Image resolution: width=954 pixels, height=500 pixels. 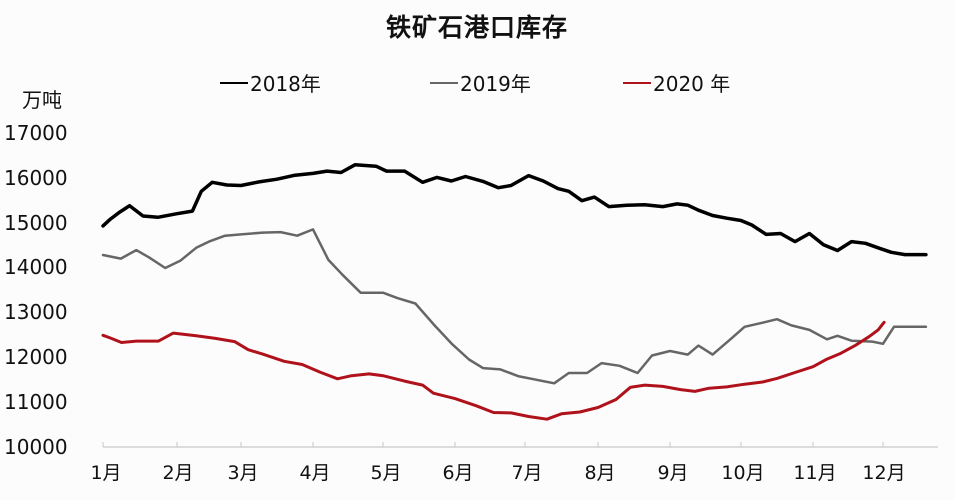 What do you see at coordinates (36, 312) in the screenshot?
I see `y-tick-label: 13000` at bounding box center [36, 312].